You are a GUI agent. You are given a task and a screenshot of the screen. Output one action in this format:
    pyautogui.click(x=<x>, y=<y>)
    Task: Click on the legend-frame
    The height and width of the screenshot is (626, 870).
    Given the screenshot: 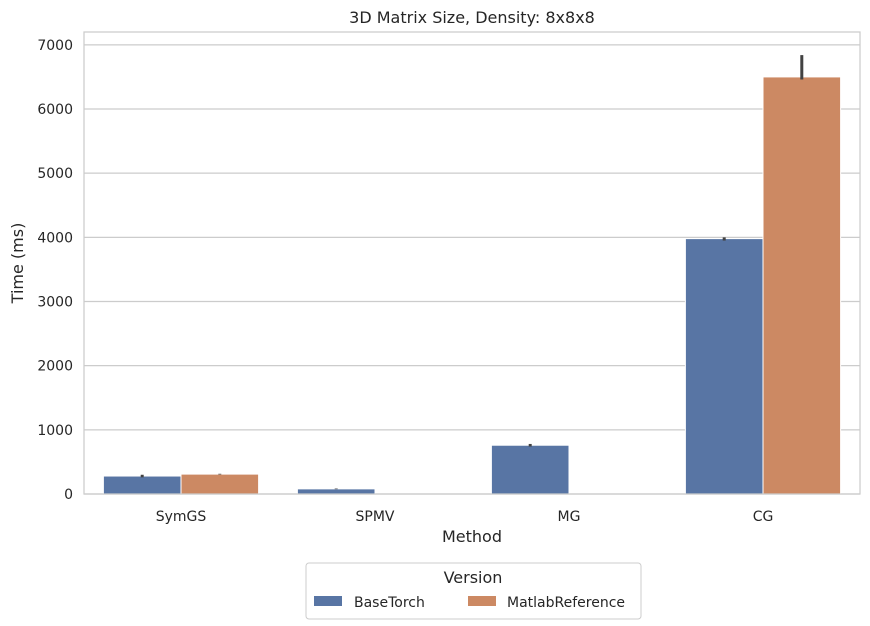 What is the action you would take?
    pyautogui.click(x=473, y=591)
    